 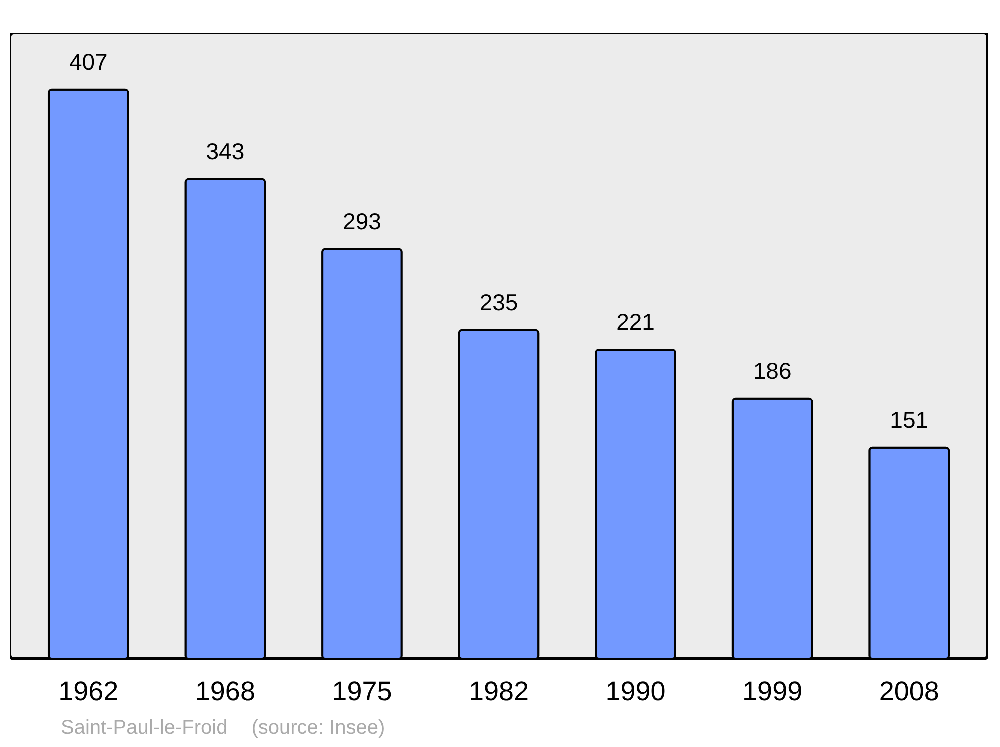 I want to click on x-tick-label: 1968, so click(x=225, y=691).